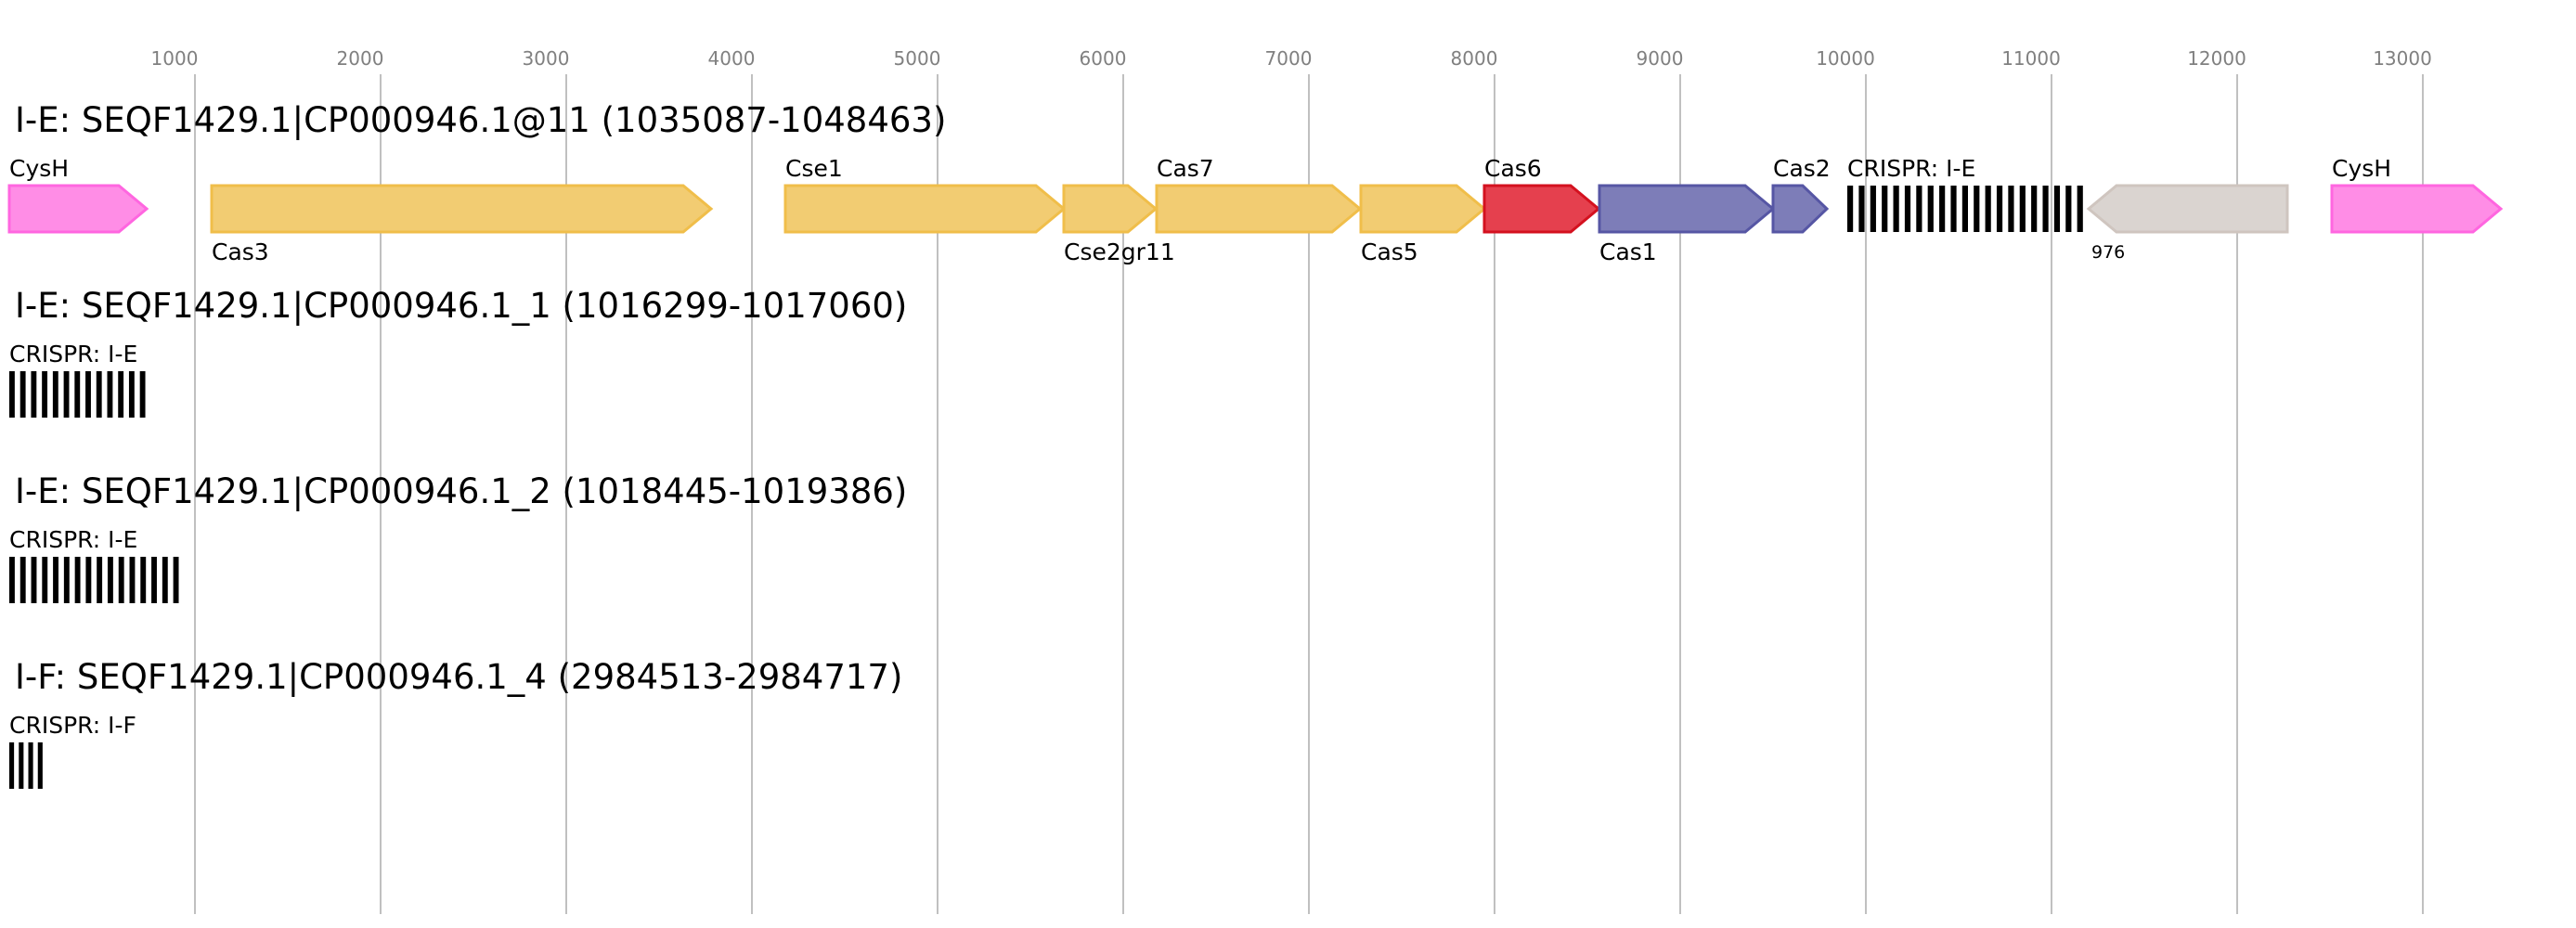  I want to click on gene-arrow: Cas2, so click(1801, 195).